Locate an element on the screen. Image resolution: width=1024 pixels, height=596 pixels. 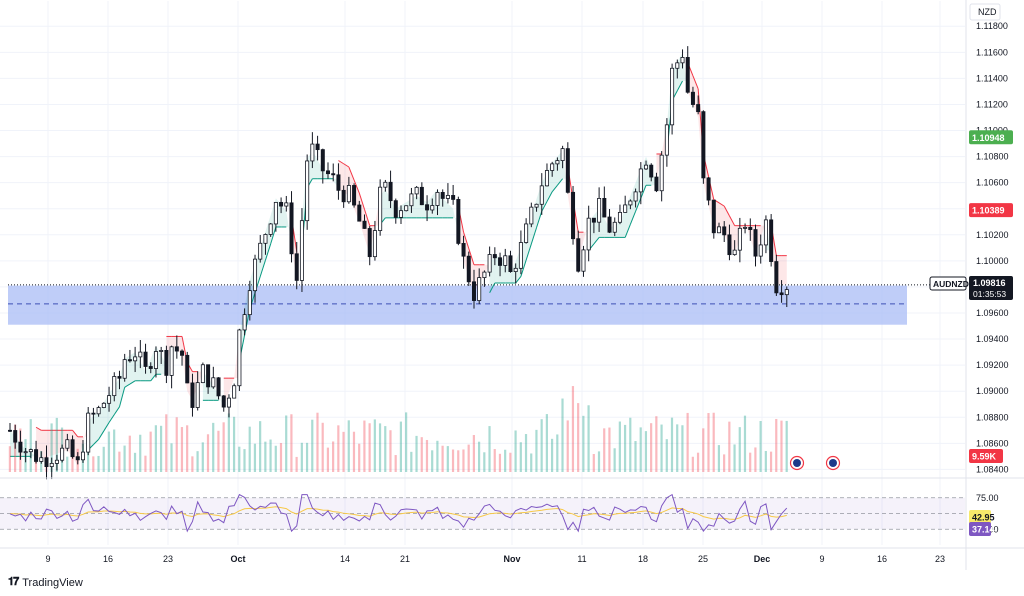
price-tick-label: 1.09200 is located at coordinates (992, 365).